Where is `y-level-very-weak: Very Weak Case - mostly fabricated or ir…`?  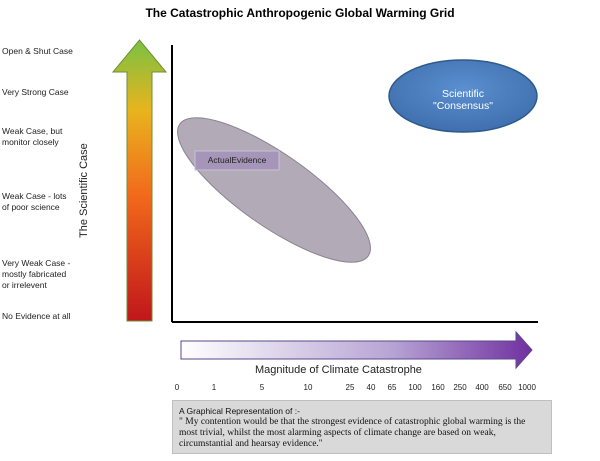 y-level-very-weak: Very Weak Case - mostly fabricated or ir… is located at coordinates (36, 274).